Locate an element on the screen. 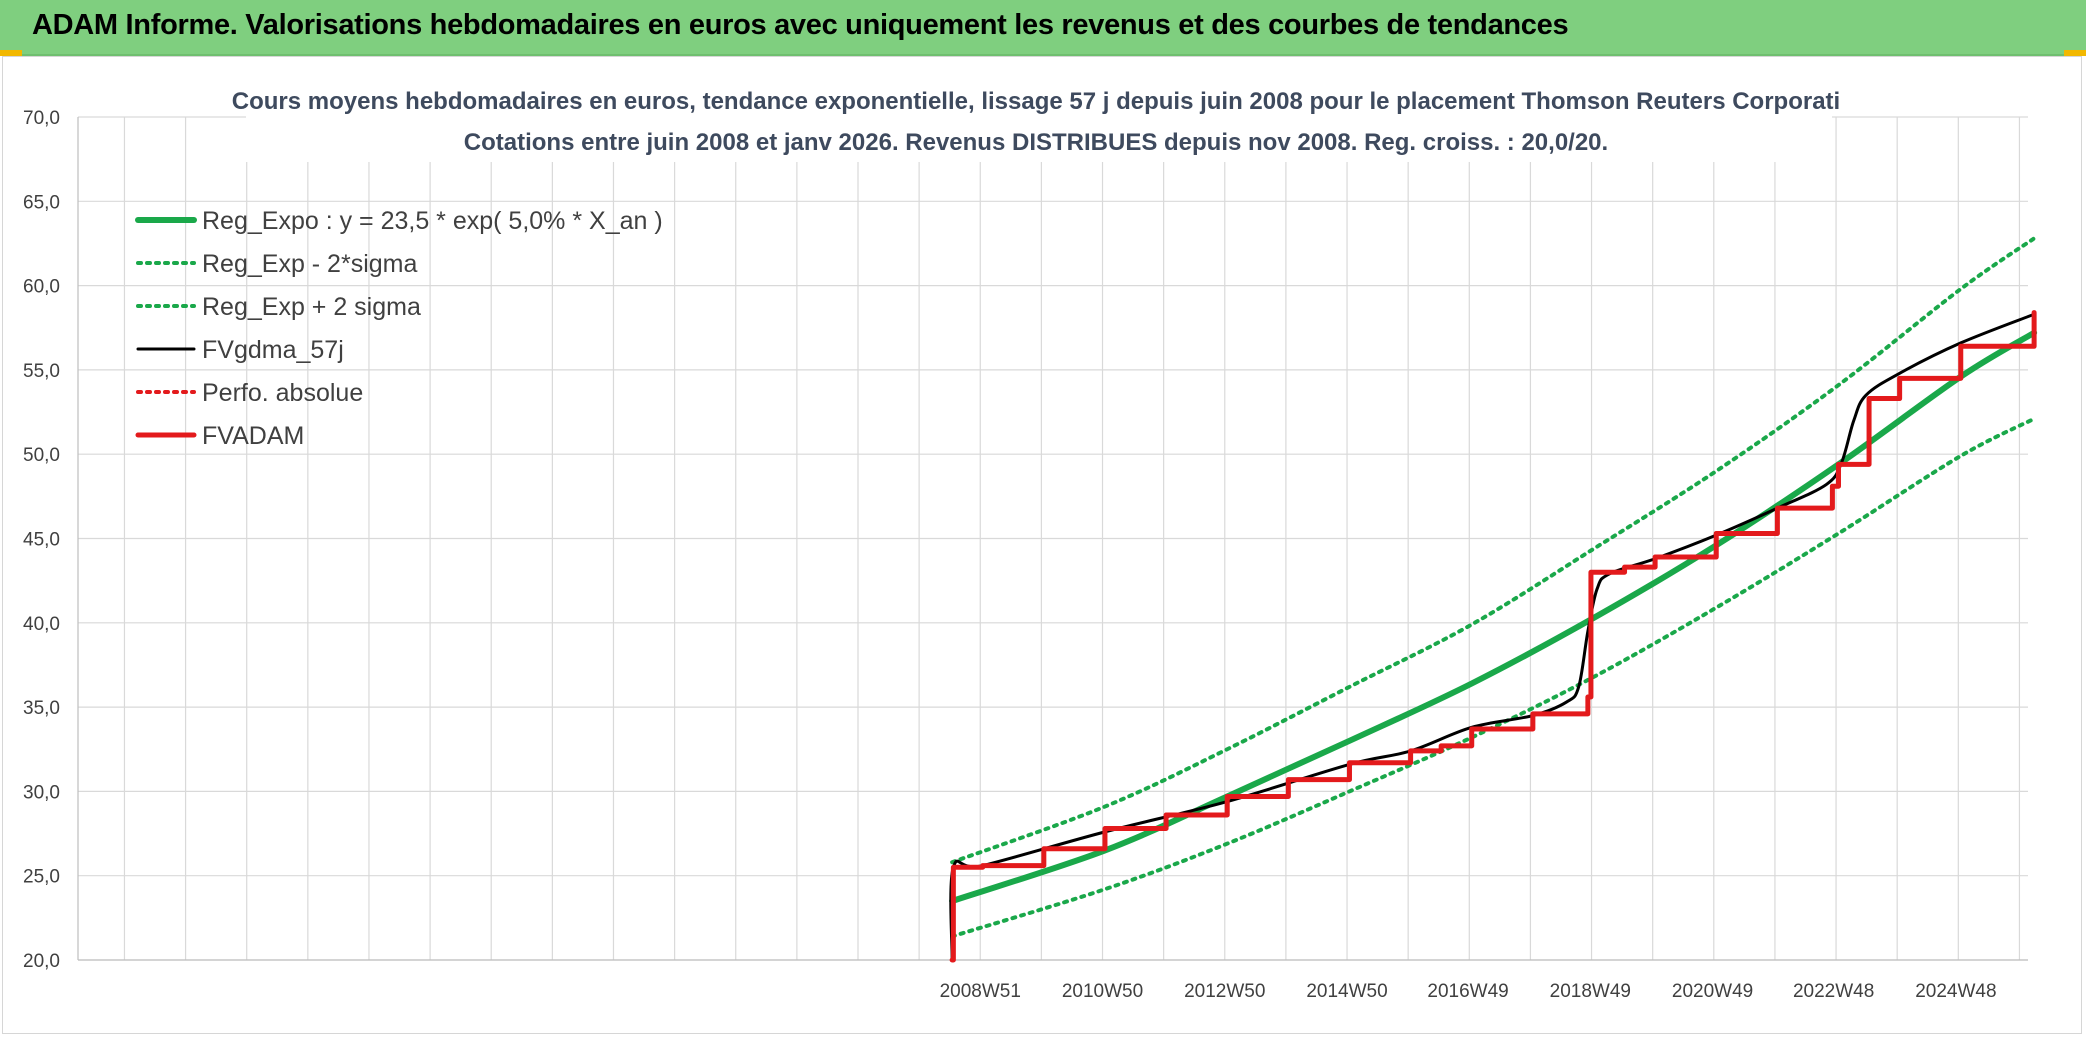 This screenshot has height=1038, width=2086. legend-label: Reg_Exp + 2 sigma is located at coordinates (311, 307).